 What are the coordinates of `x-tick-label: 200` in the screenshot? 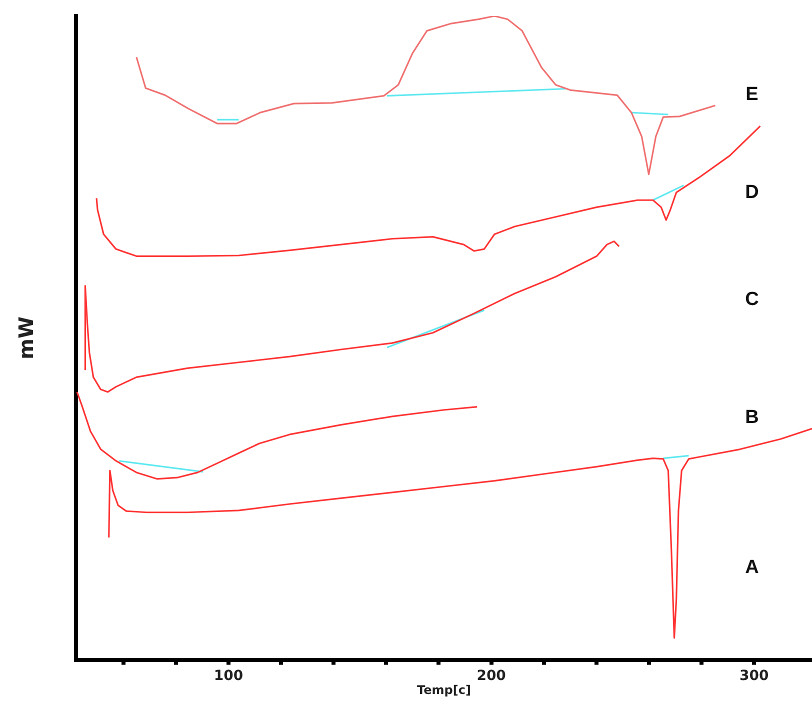 It's located at (491, 676).